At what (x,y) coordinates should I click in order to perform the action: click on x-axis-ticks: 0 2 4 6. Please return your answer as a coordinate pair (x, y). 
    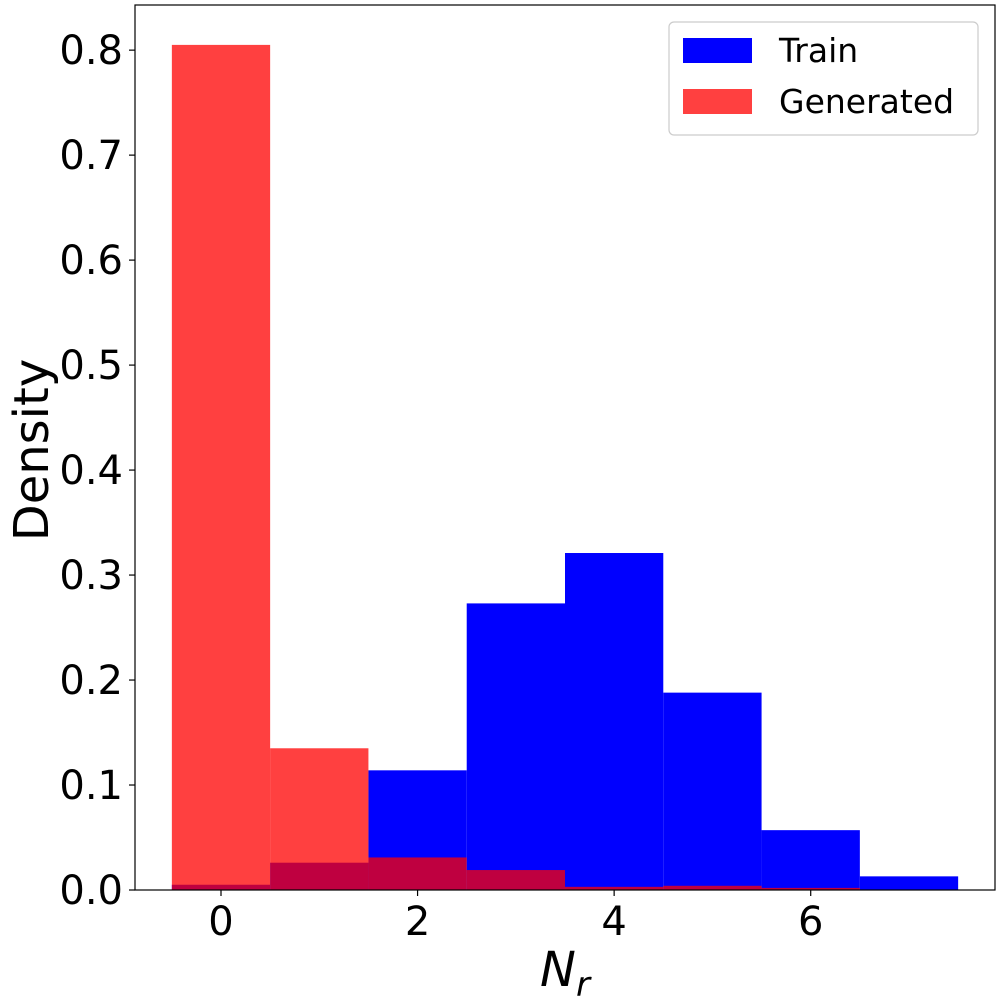
    Looking at the image, I should click on (515, 917).